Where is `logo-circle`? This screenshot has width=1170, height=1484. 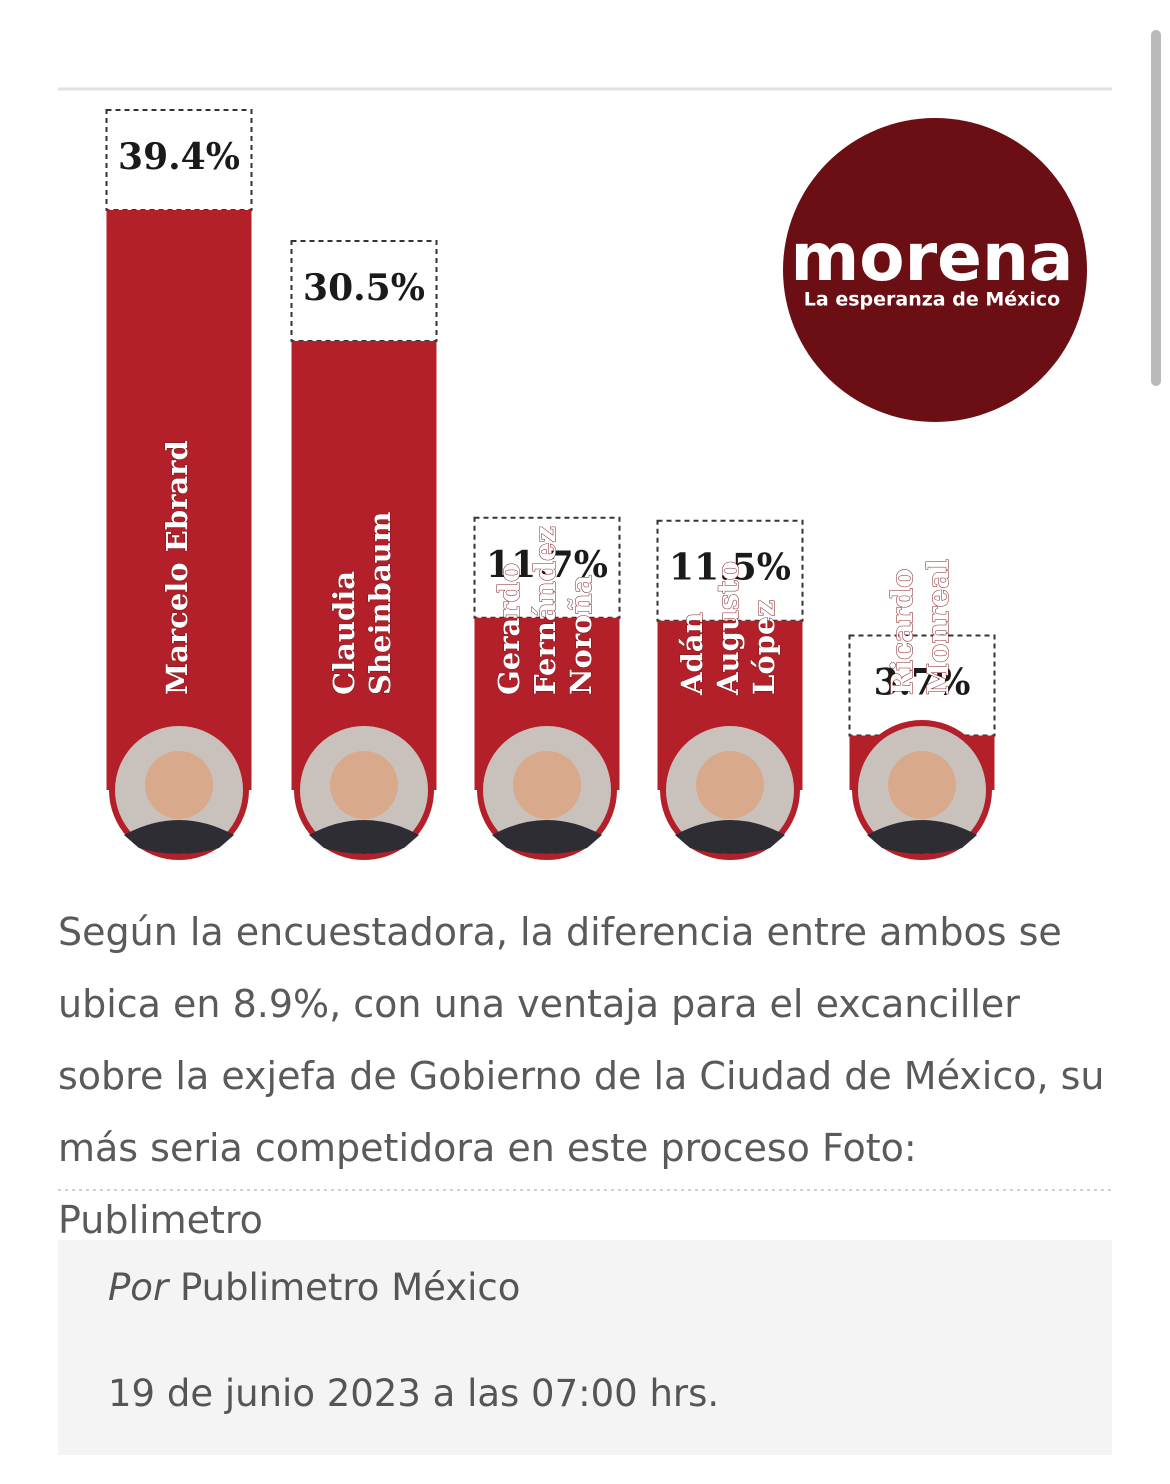
logo-circle is located at coordinates (935, 270).